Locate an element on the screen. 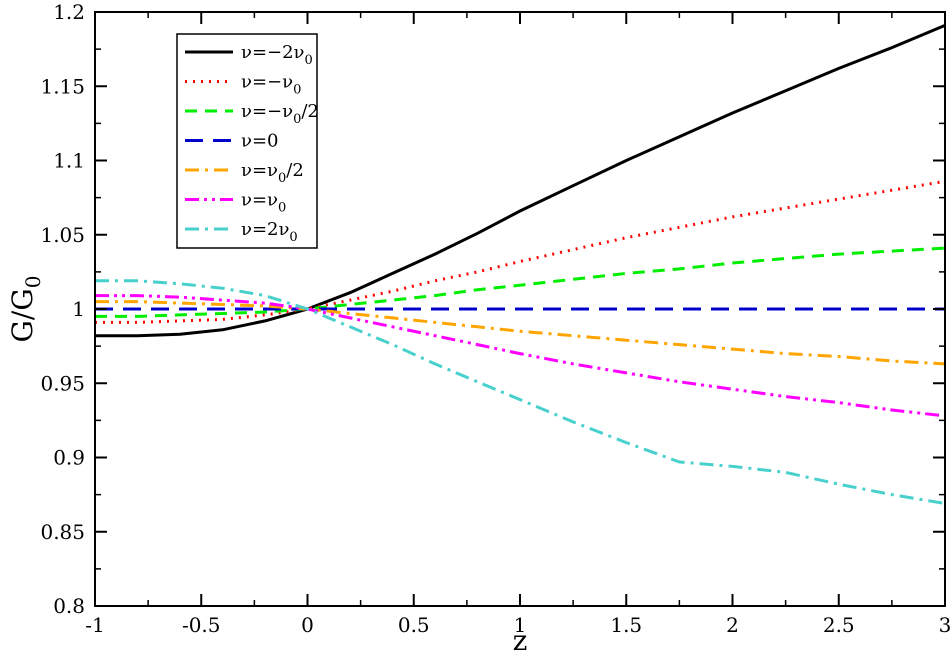 The image size is (952, 656). x-axis-title: z is located at coordinates (520, 640).